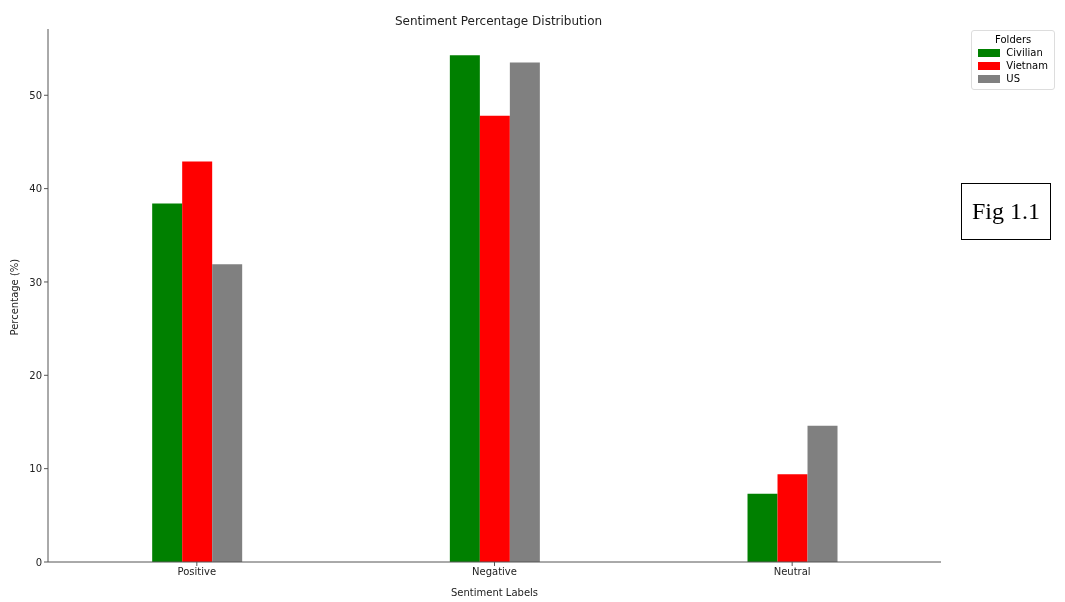 The height and width of the screenshot is (602, 1065). What do you see at coordinates (1013, 39) in the screenshot?
I see `legend-title: Folders` at bounding box center [1013, 39].